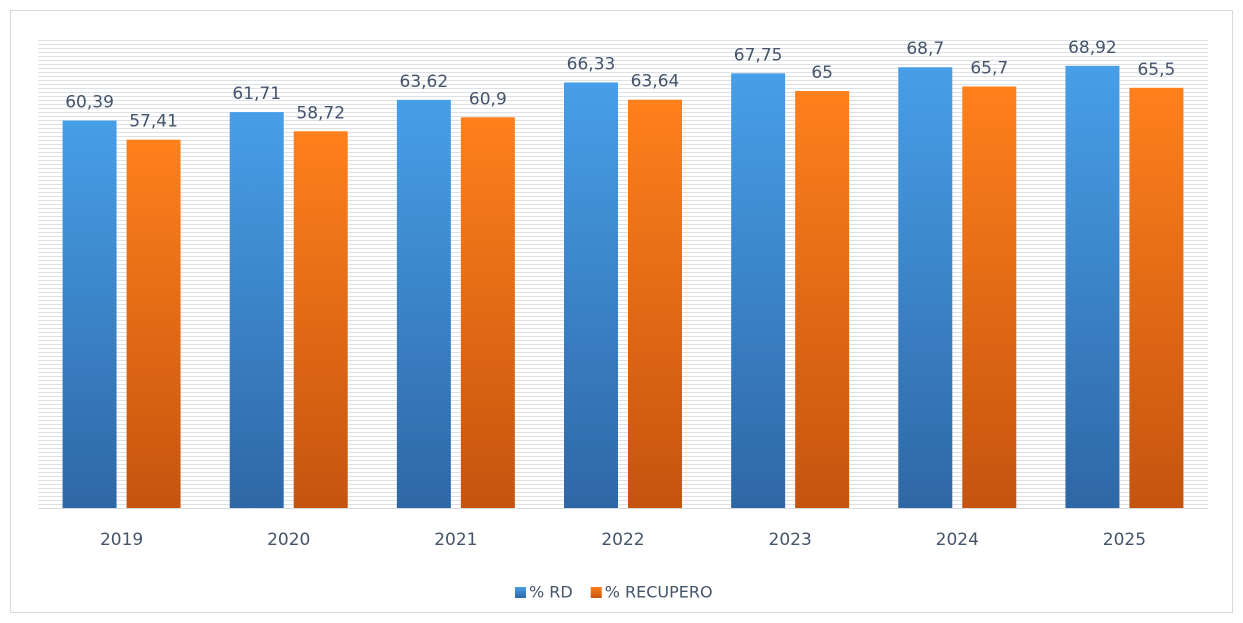  Describe the element at coordinates (591, 64) in the screenshot. I see `data-label: 66,33` at that location.